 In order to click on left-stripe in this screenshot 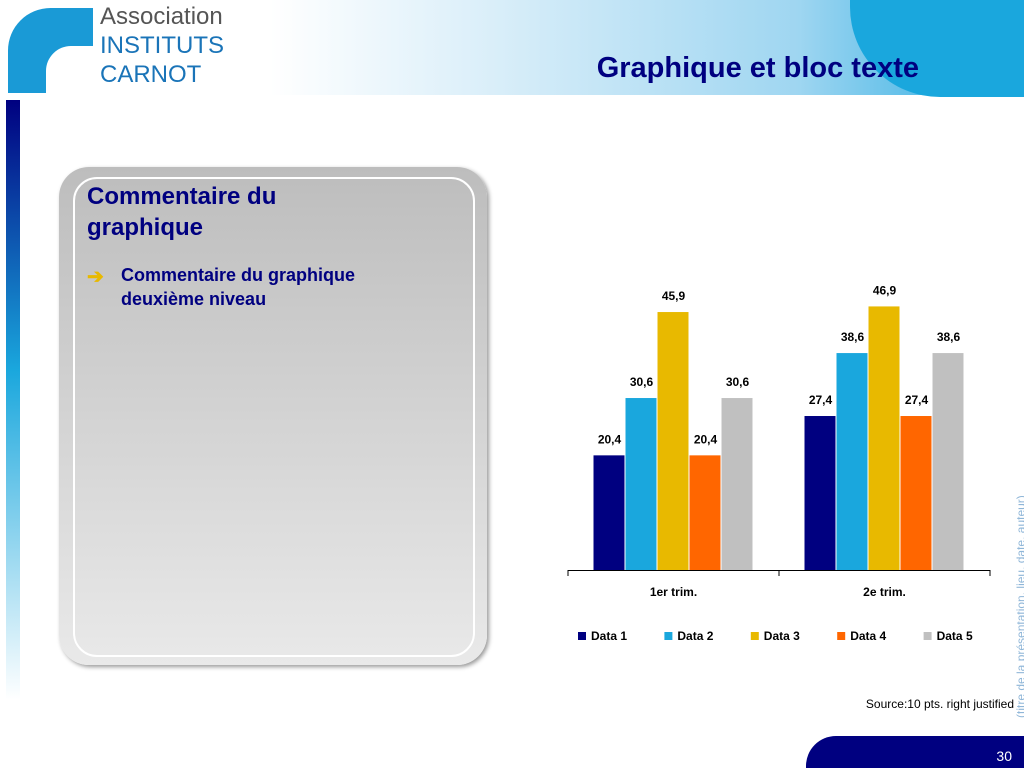, I will do `click(13, 400)`.